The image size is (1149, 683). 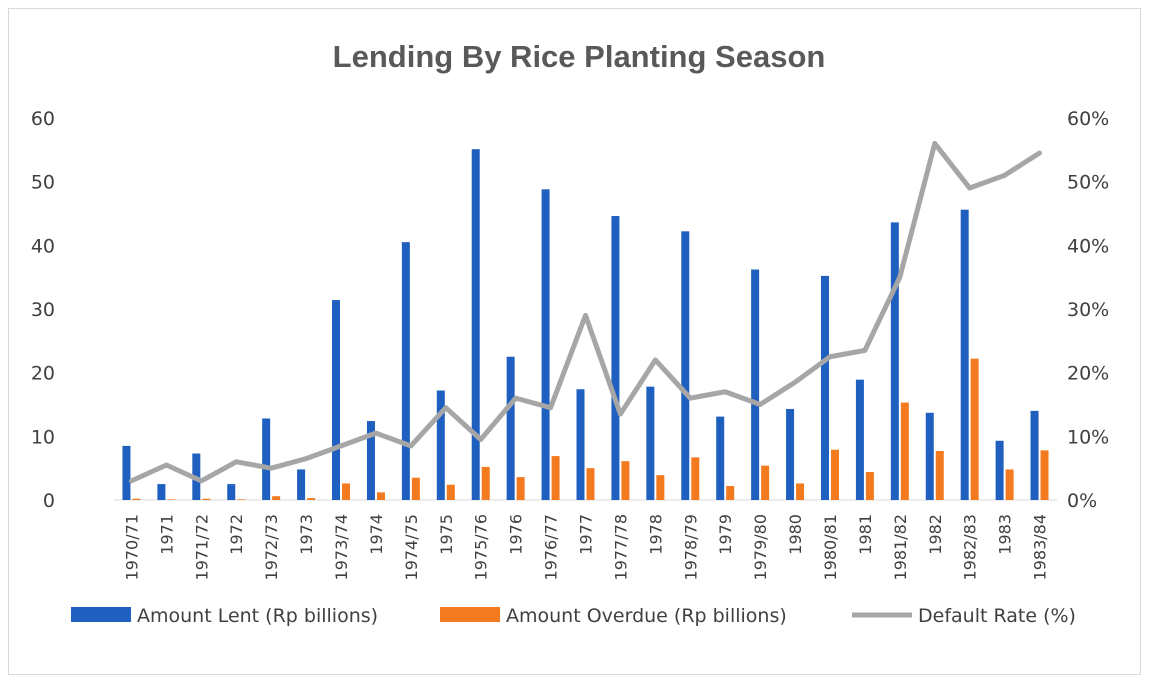 What do you see at coordinates (49, 501) in the screenshot?
I see `left-axis-tick-label: 0` at bounding box center [49, 501].